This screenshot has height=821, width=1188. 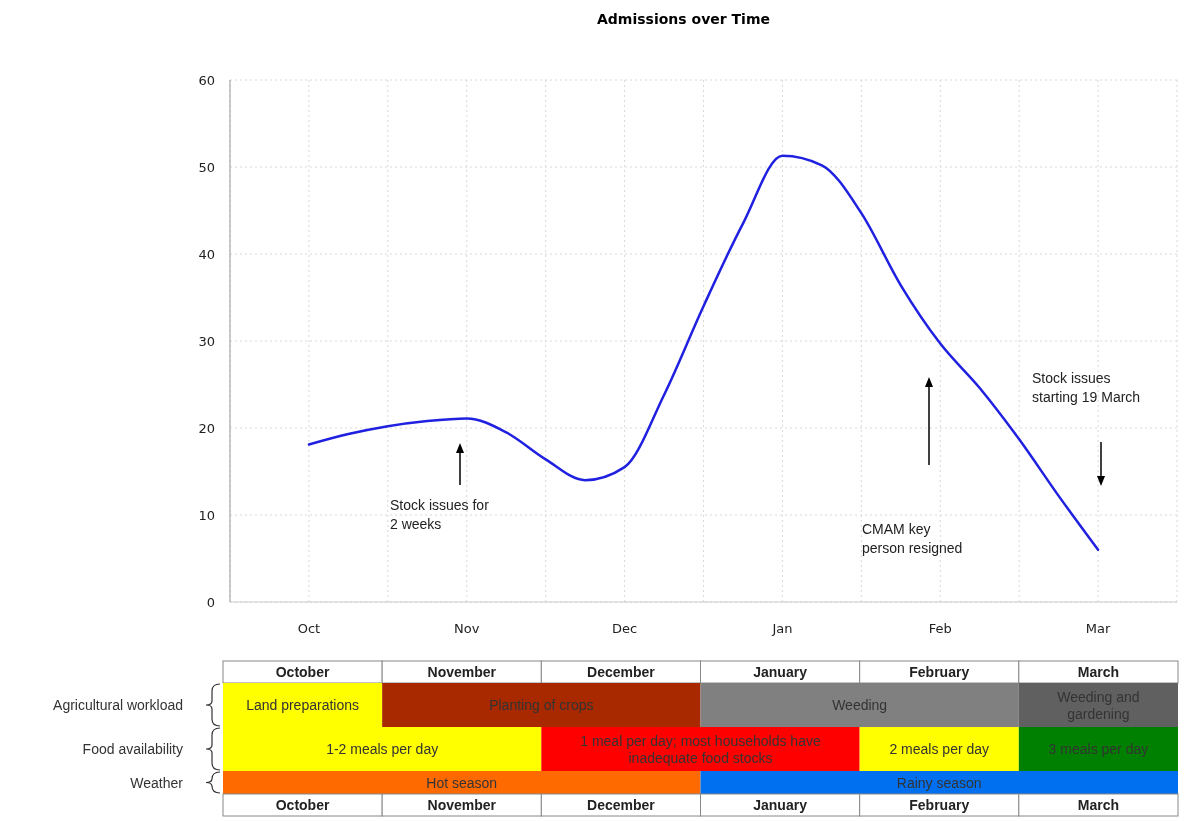 I want to click on text: Land preparations, so click(x=303, y=705).